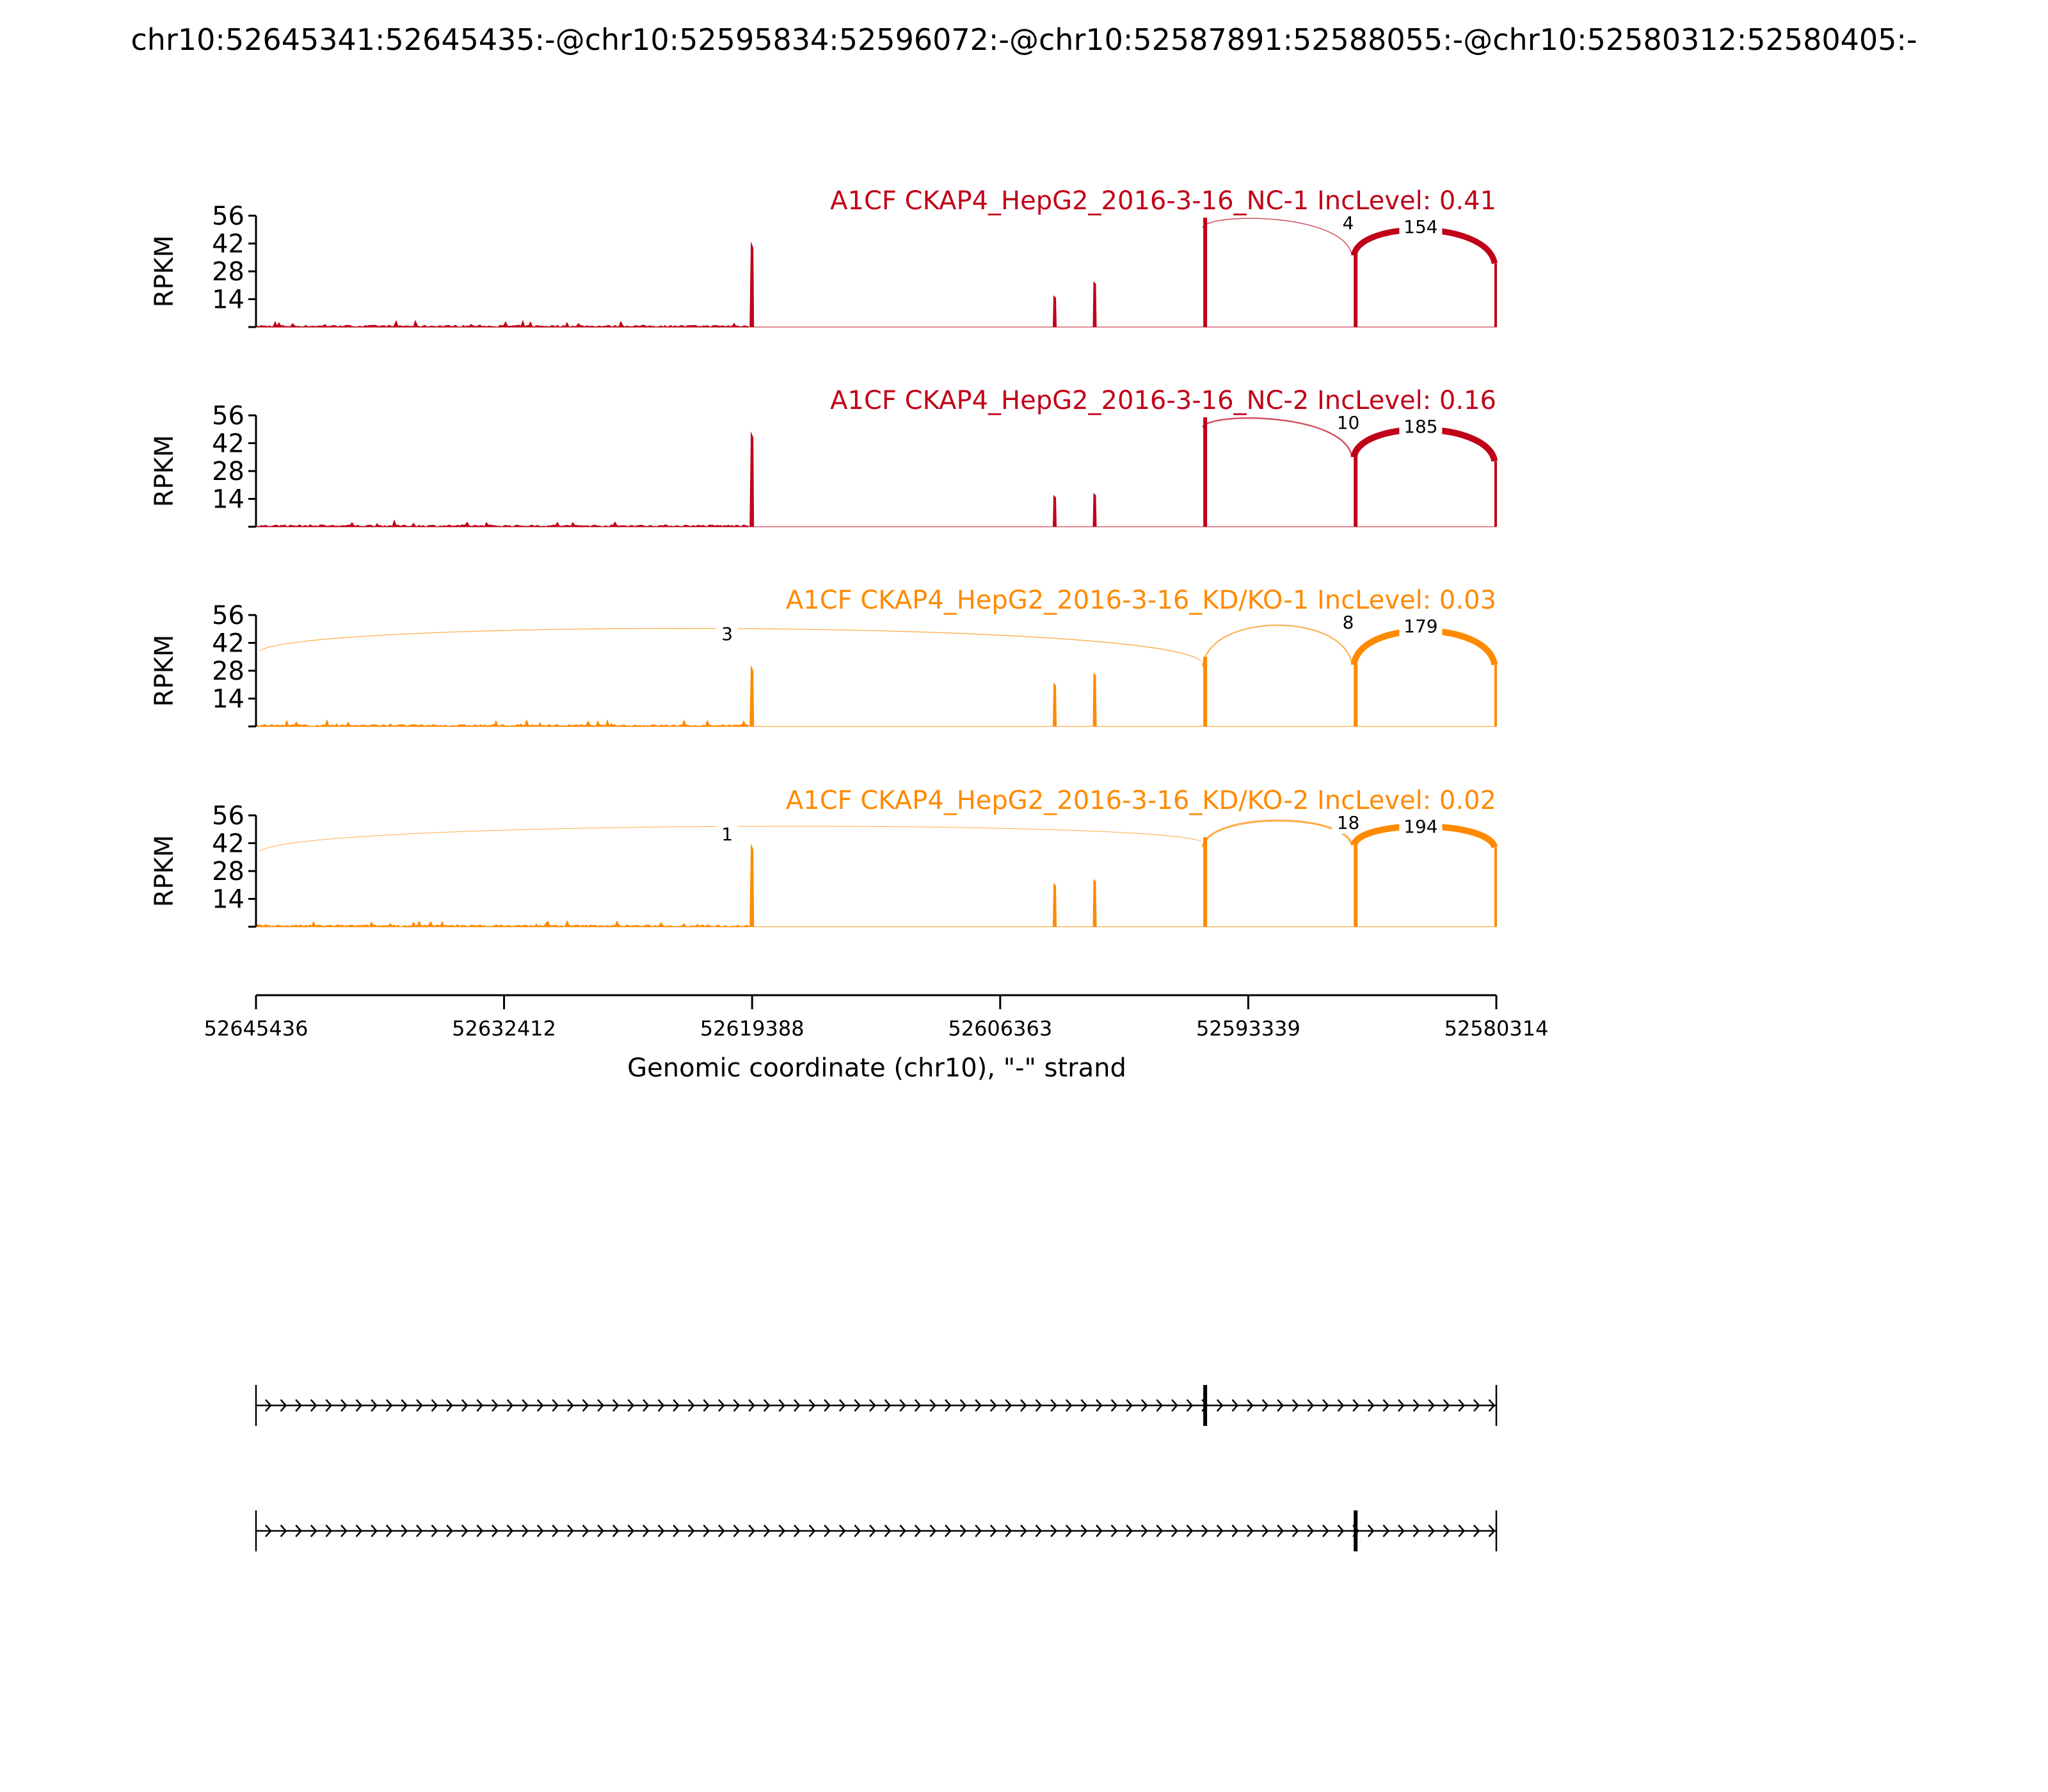 This screenshot has height=1792, width=2048. I want to click on x-tick-label: 52619388, so click(752, 1028).